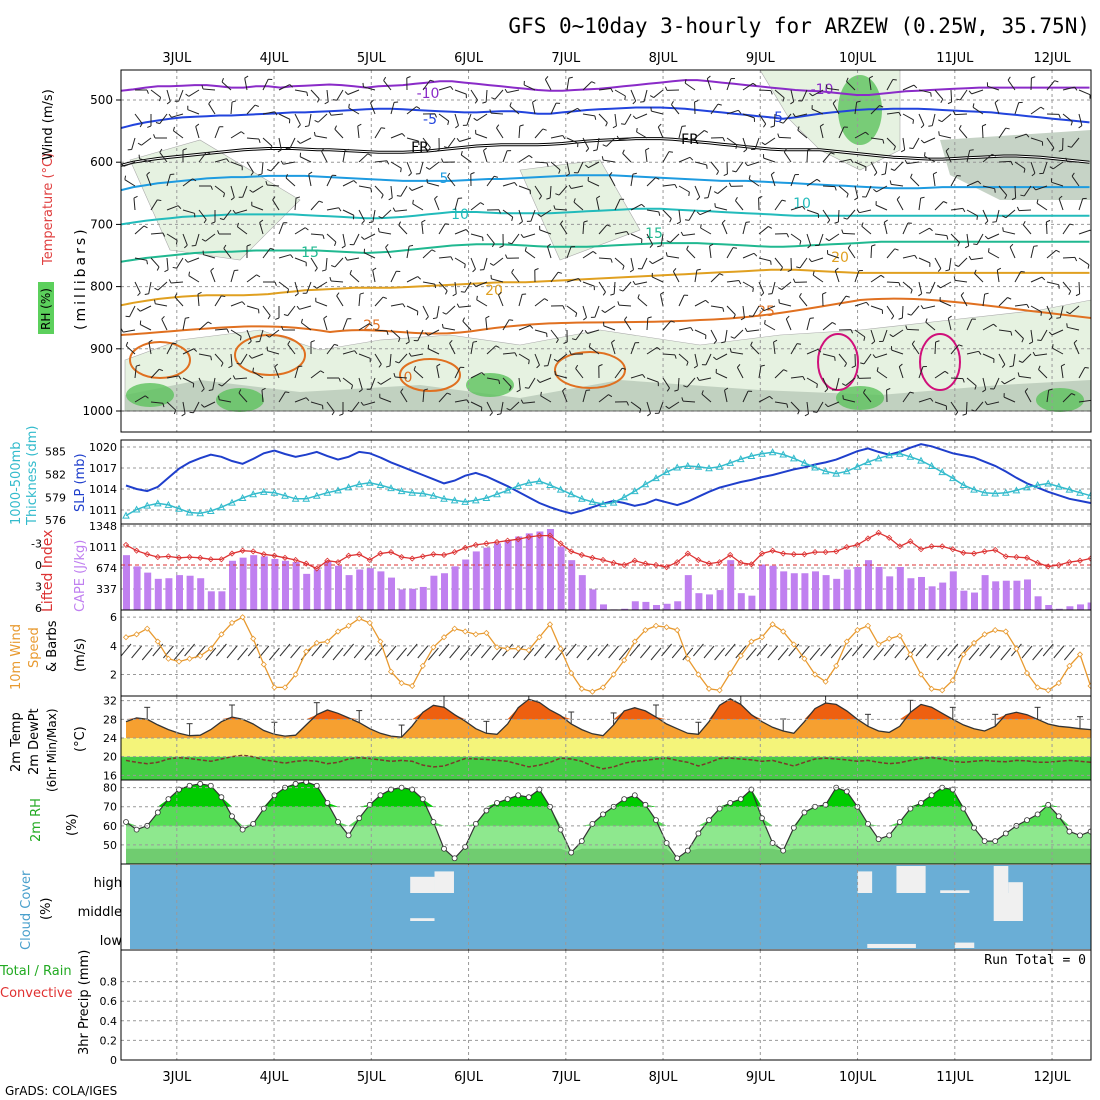 This screenshot has height=1100, width=1100. I want to click on temp-tick-label: 16, so click(110, 775).